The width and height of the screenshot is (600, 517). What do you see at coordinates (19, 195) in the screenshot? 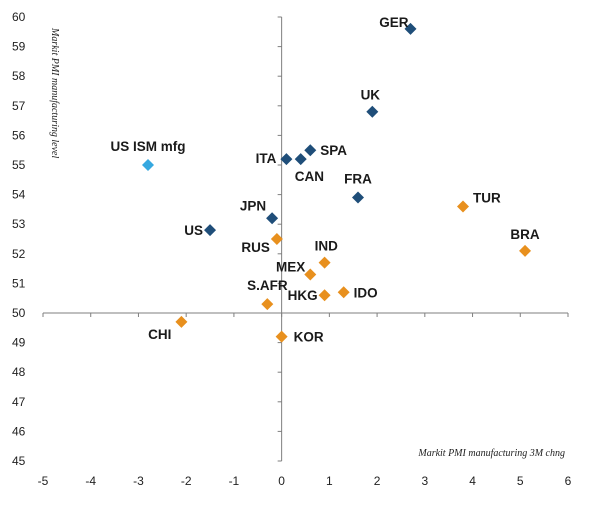
I see `y-tick-label: 54` at bounding box center [19, 195].